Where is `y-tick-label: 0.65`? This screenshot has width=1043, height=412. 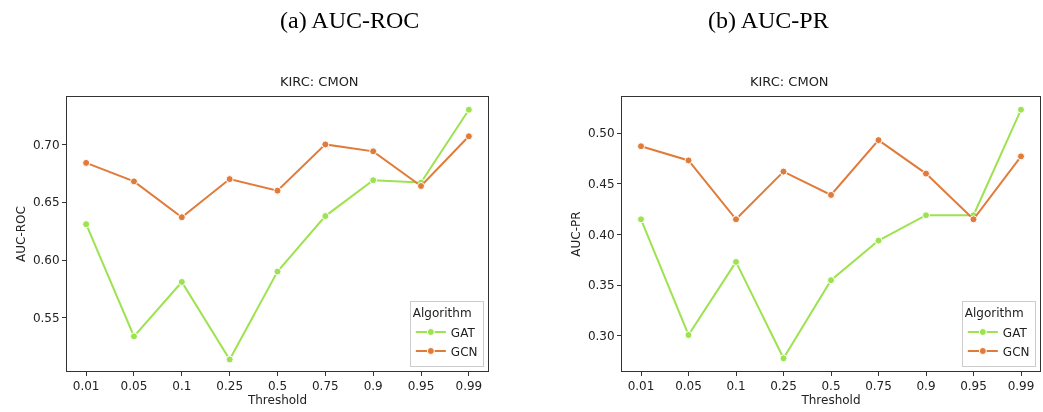 y-tick-label: 0.65 is located at coordinates (46, 202).